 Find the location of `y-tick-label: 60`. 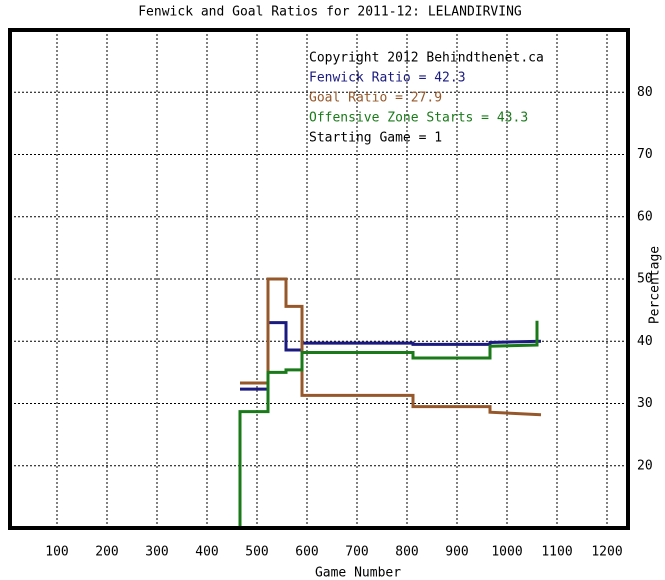

y-tick-label: 60 is located at coordinates (645, 216).